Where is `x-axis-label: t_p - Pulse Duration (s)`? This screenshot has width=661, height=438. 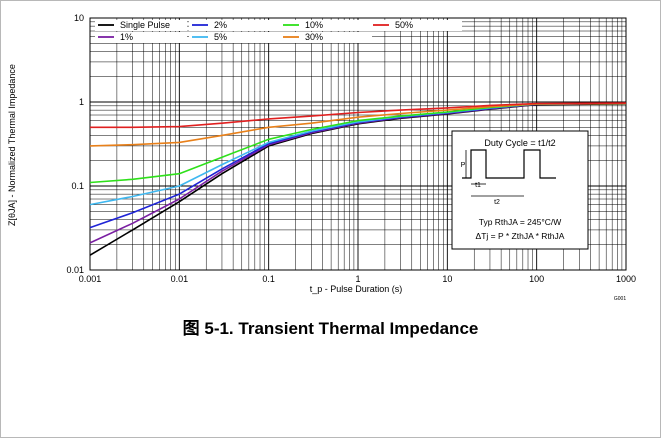
x-axis-label: t_p - Pulse Duration (s) is located at coordinates (356, 289).